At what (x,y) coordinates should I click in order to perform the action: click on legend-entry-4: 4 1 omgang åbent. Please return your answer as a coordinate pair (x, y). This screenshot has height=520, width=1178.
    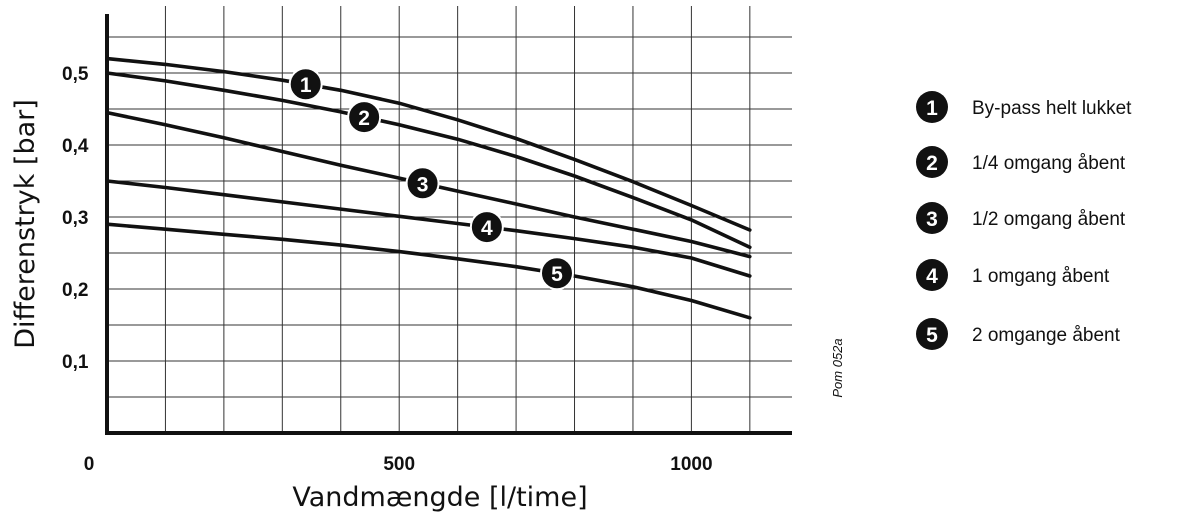
    Looking at the image, I should click on (1013, 275).